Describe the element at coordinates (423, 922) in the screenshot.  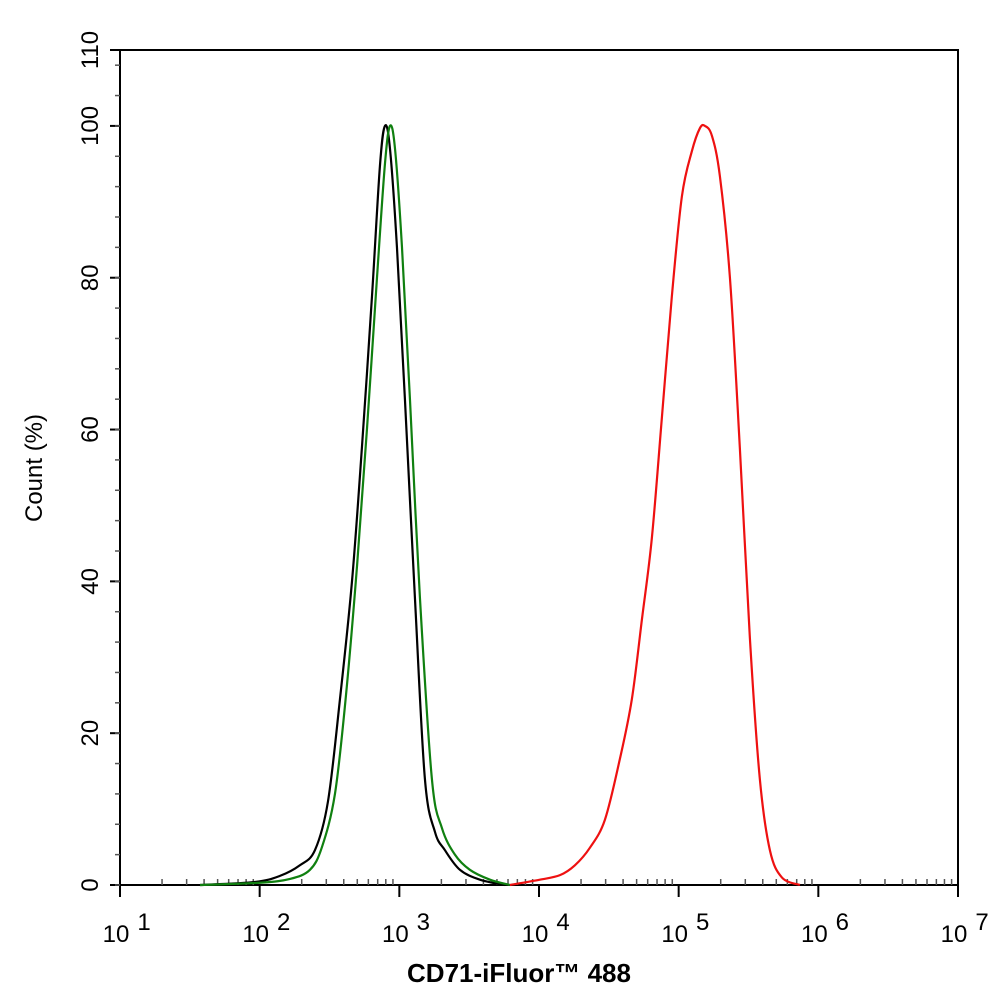
I see `x-tick-exponent: 3` at that location.